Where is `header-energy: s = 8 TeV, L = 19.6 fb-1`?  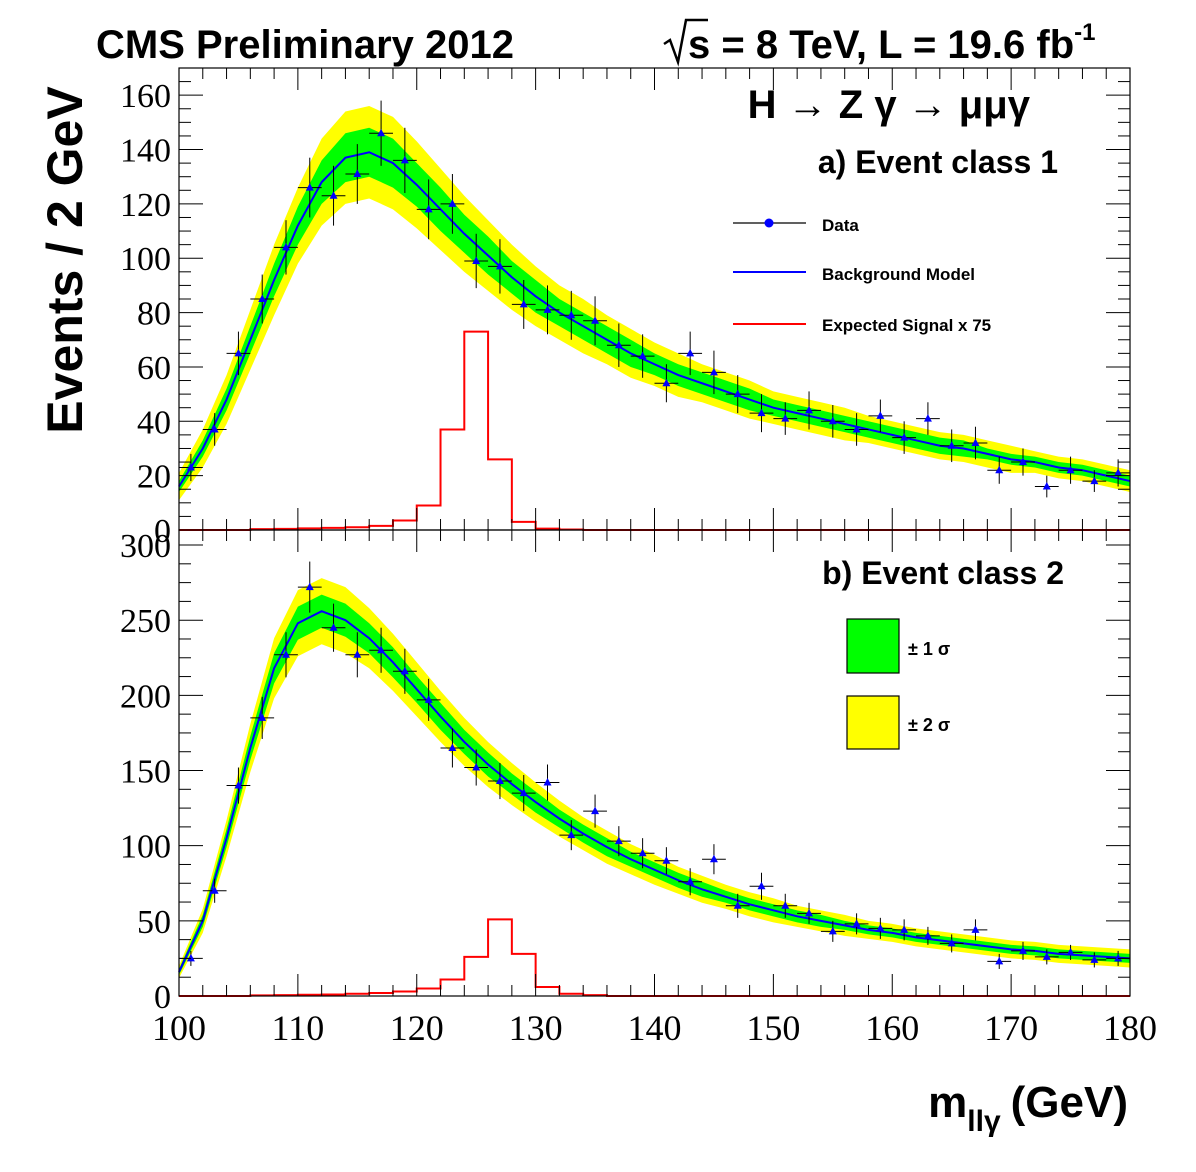 header-energy: s = 8 TeV, L = 19.6 fb-1 is located at coordinates (892, 43).